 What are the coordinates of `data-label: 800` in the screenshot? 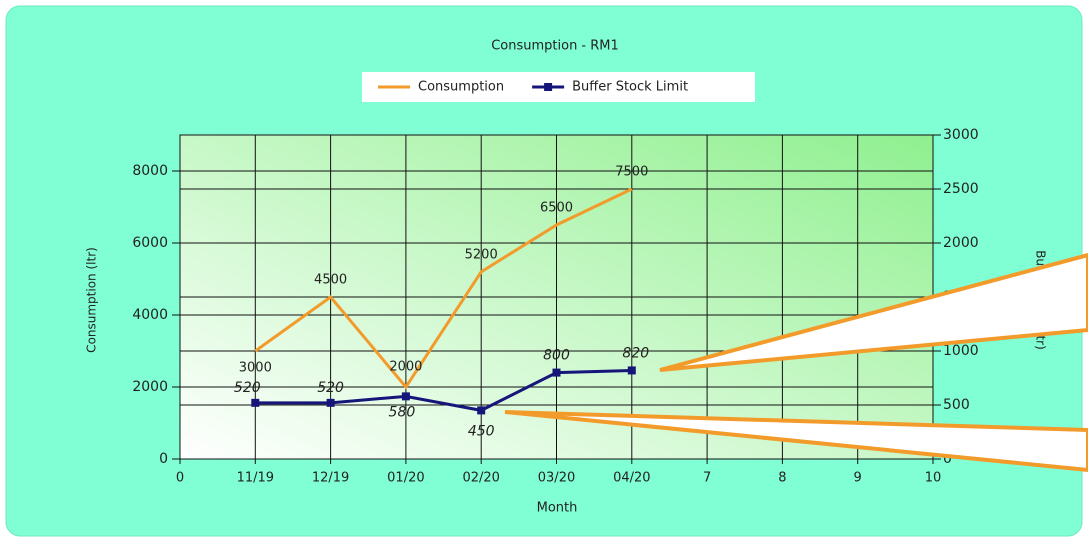 It's located at (556, 356).